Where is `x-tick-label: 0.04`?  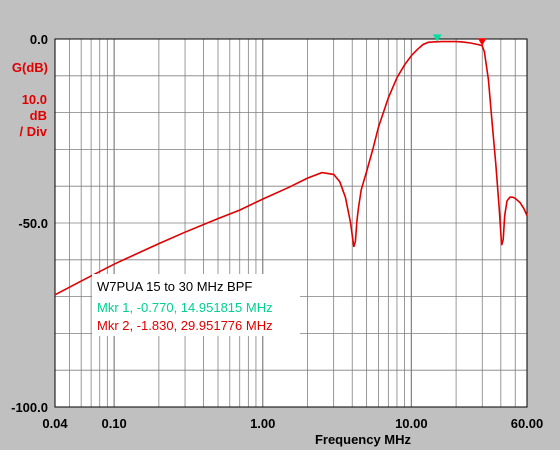 x-tick-label: 0.04 is located at coordinates (55, 423).